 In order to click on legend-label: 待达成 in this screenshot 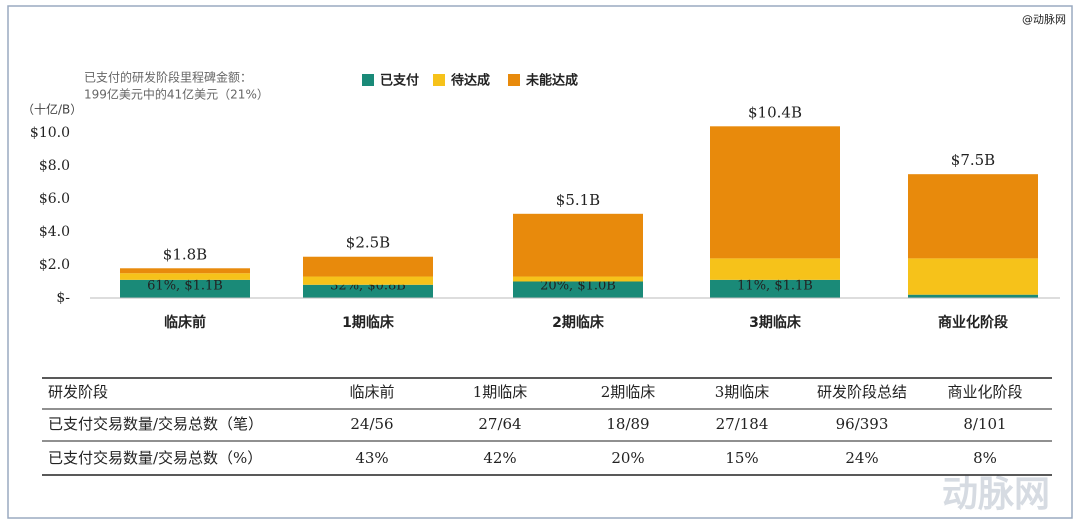, I will do `click(470, 81)`.